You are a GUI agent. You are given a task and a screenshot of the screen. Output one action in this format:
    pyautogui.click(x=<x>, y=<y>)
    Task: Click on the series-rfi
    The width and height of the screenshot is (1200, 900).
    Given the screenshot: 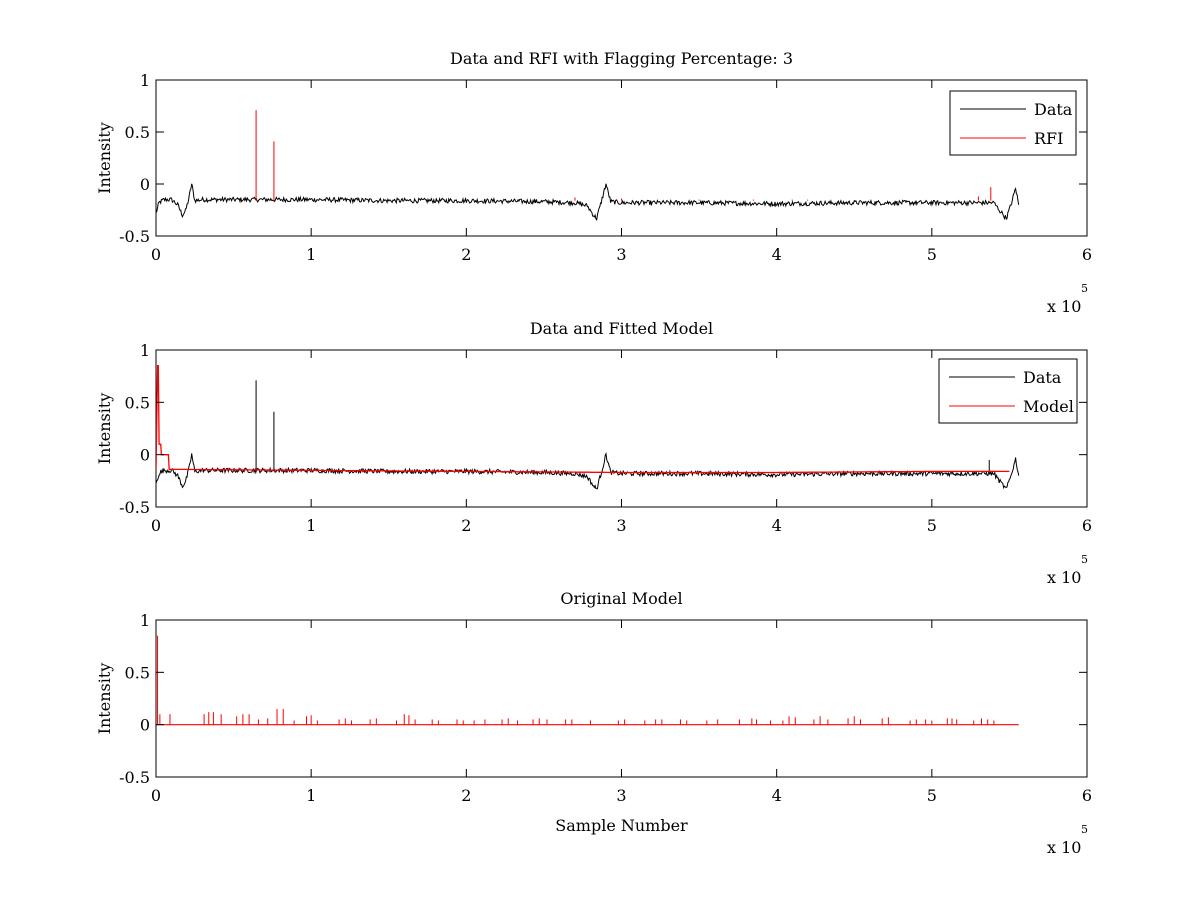 What is the action you would take?
    pyautogui.click(x=623, y=155)
    